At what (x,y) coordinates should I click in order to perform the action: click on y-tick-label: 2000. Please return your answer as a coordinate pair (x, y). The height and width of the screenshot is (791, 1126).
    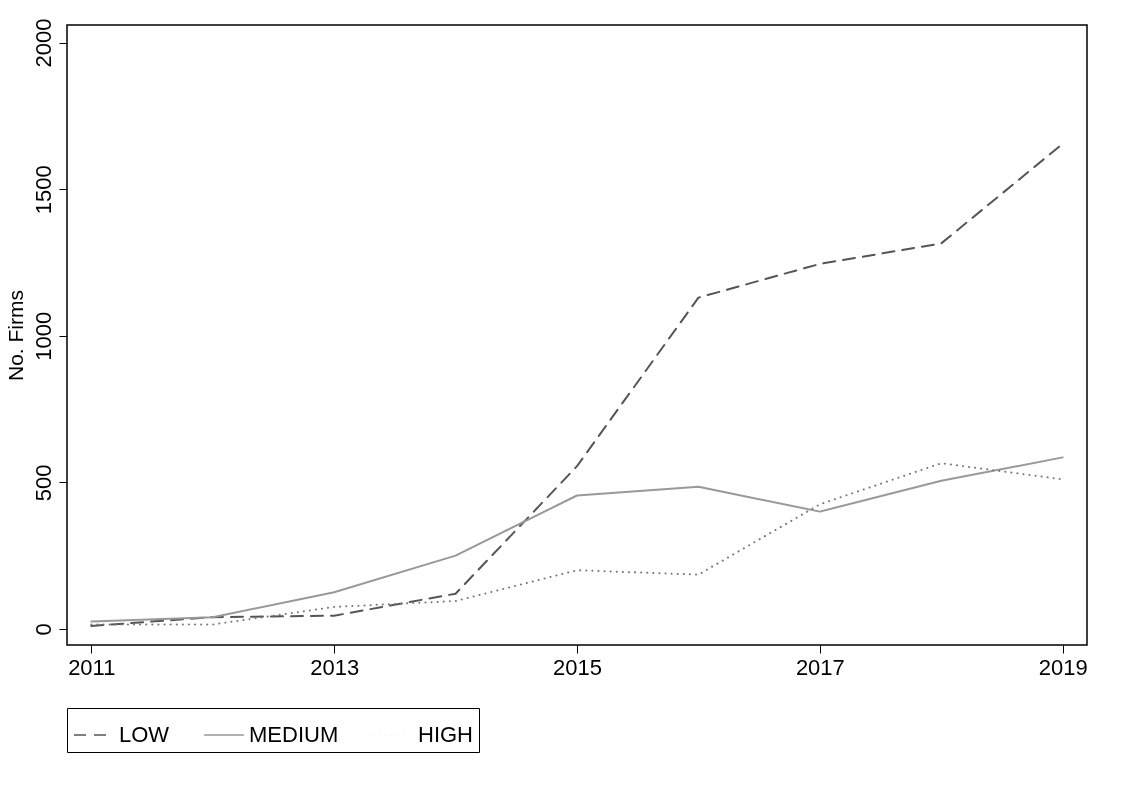
    Looking at the image, I should click on (43, 43).